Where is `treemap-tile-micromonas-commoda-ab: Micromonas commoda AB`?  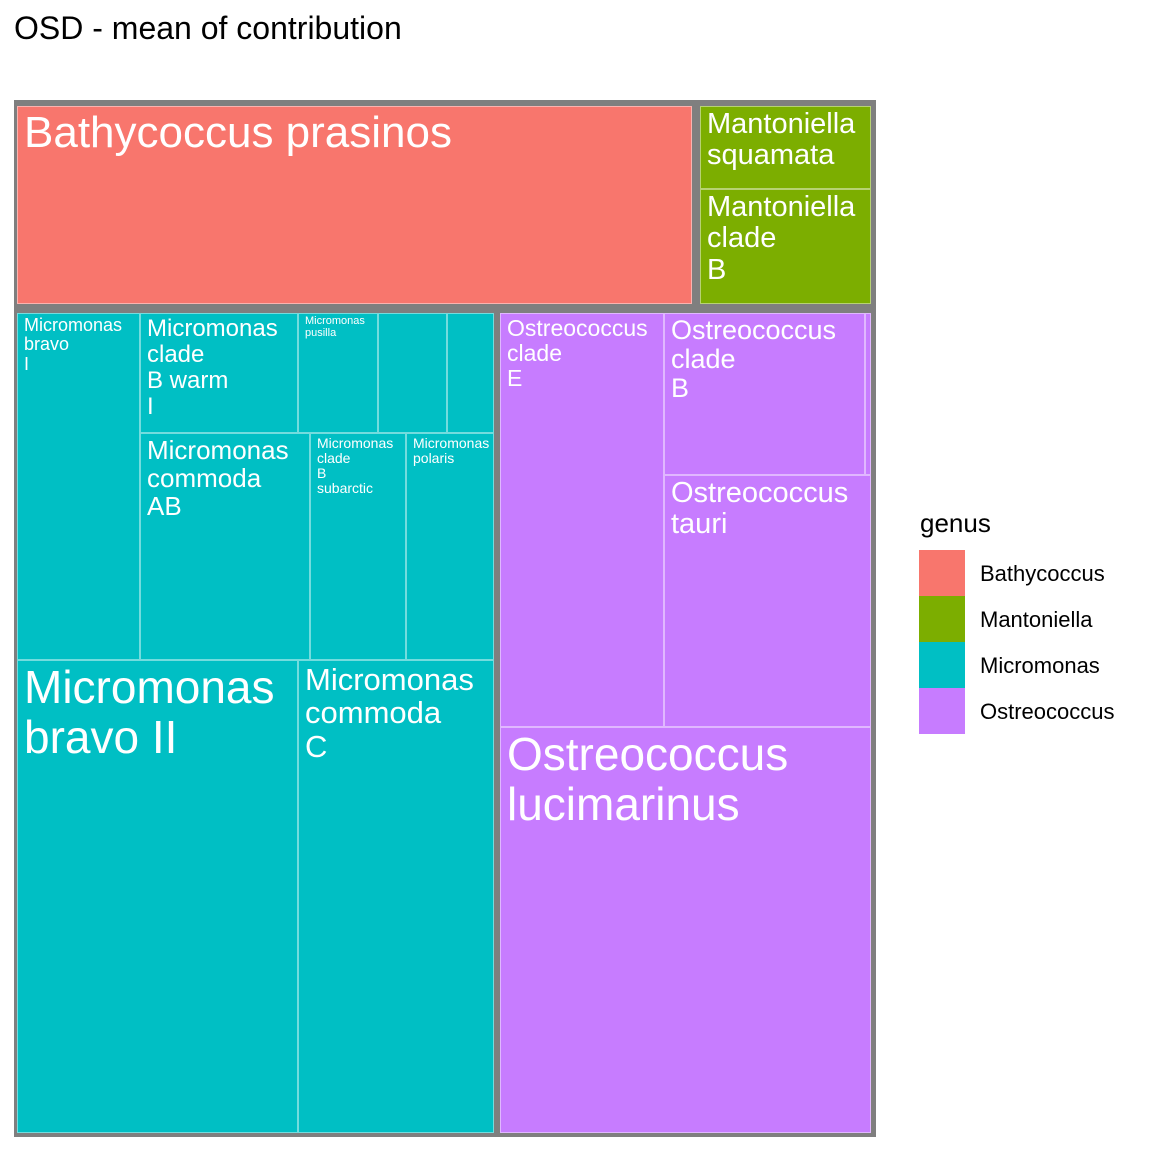
treemap-tile-micromonas-commoda-ab: Micromonas commoda AB is located at coordinates (225, 546).